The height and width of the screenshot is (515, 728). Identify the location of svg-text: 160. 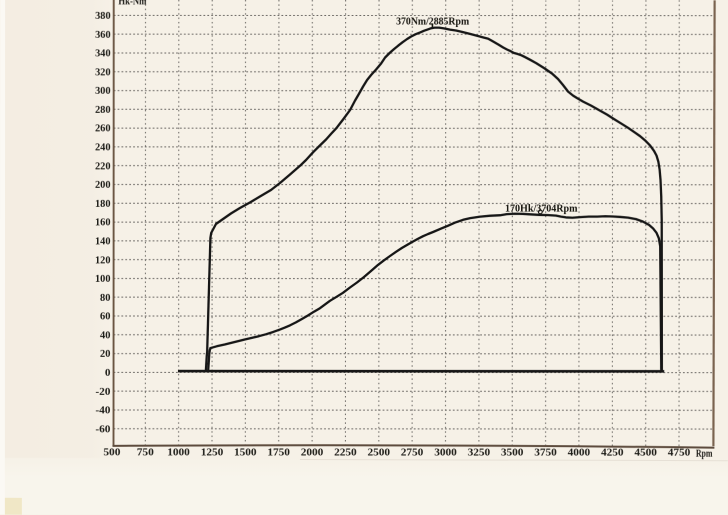
(103, 223).